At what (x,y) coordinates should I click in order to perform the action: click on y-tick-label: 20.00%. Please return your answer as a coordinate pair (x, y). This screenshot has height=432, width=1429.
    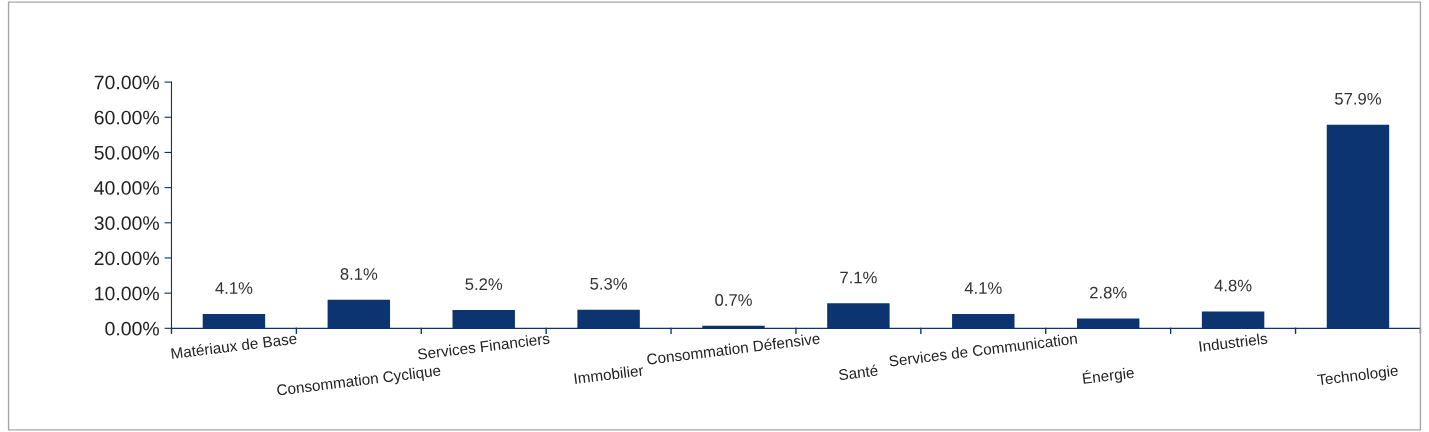
    Looking at the image, I should click on (126, 258).